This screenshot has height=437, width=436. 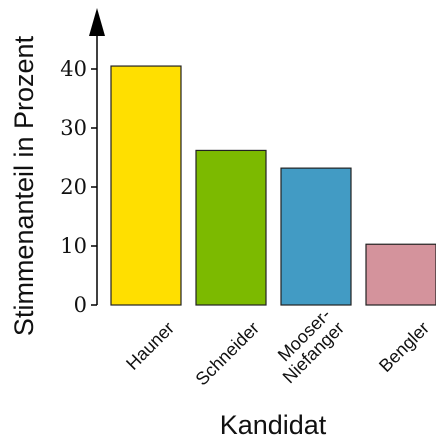 I want to click on bar-schneider, so click(x=231, y=227).